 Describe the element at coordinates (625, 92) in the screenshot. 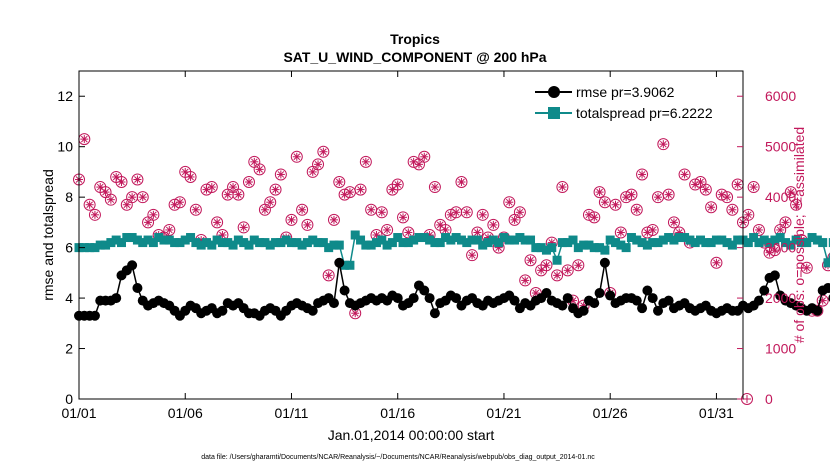

I see `legend-rmse-label: rmse pr=3.9062` at that location.